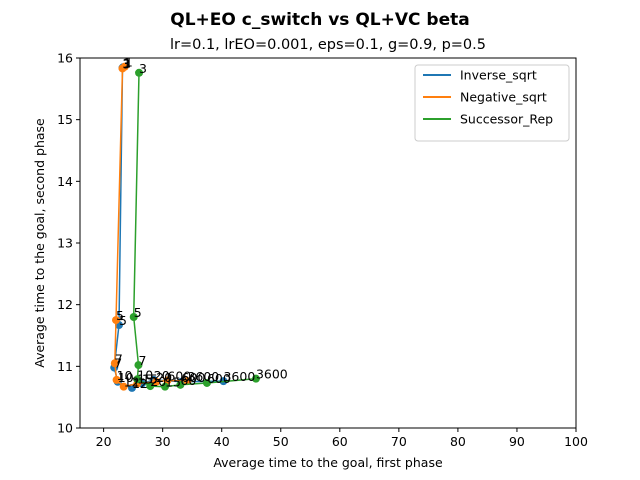  What do you see at coordinates (65, 181) in the screenshot?
I see `y-tick-label: 14` at bounding box center [65, 181].